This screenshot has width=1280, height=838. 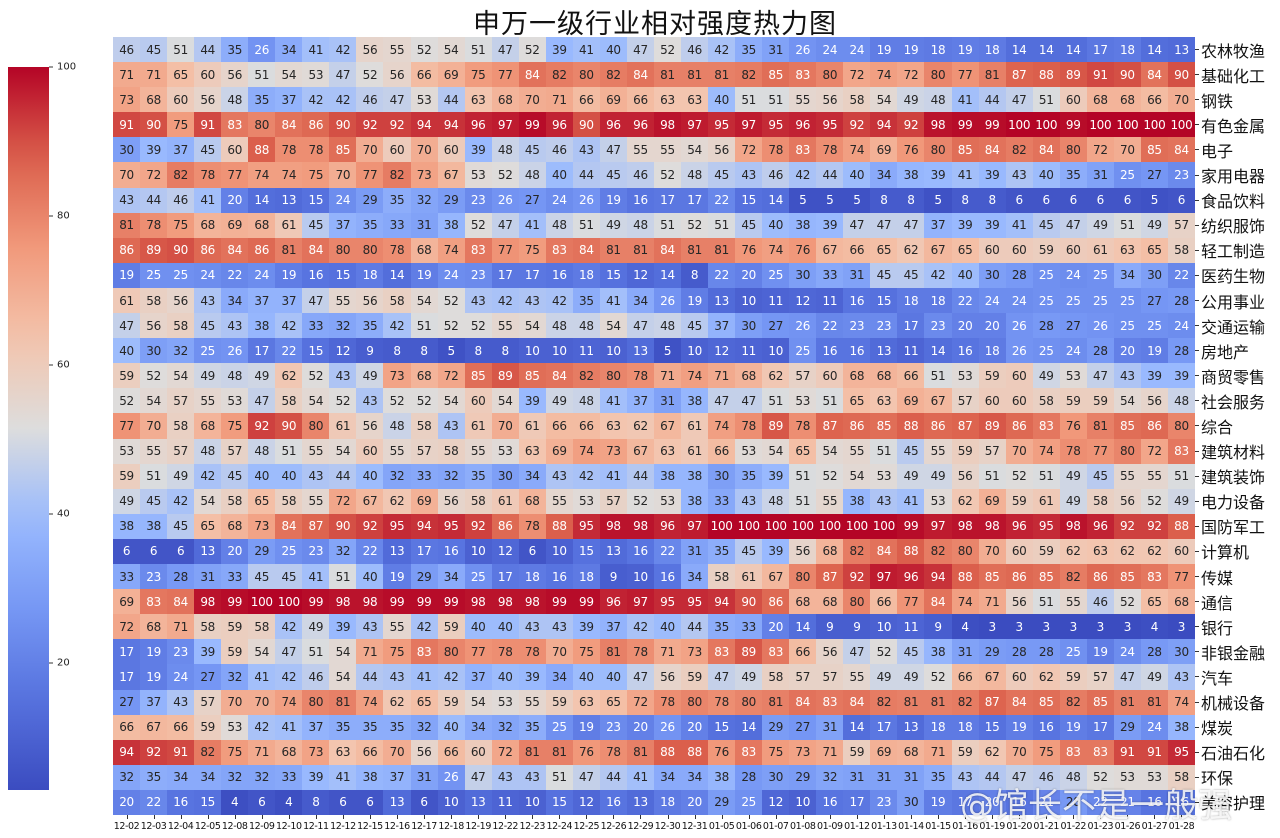 I want to click on y-tick-label: 农林牧渔, so click(x=1237, y=49).